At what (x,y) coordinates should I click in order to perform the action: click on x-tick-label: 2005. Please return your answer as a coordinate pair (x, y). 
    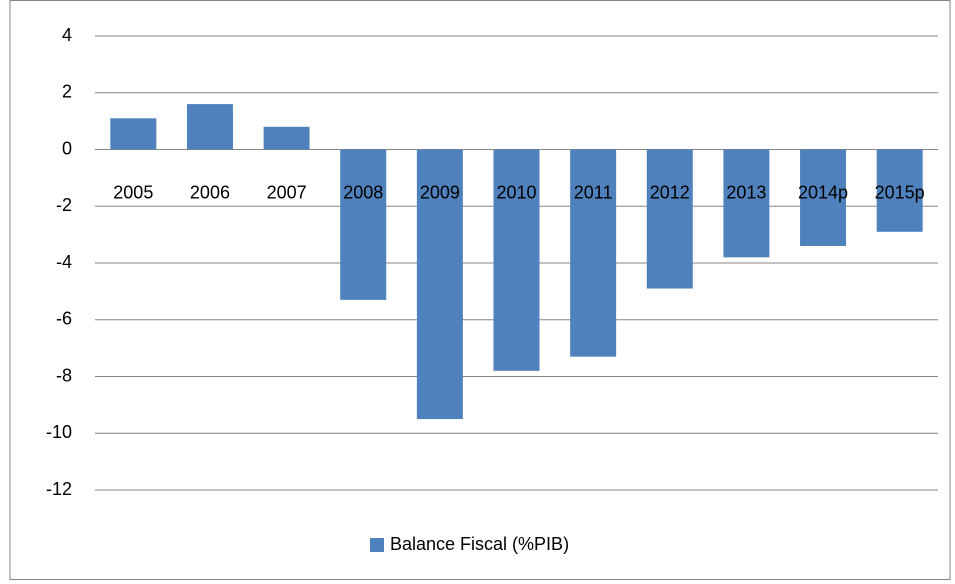
    Looking at the image, I should click on (133, 192).